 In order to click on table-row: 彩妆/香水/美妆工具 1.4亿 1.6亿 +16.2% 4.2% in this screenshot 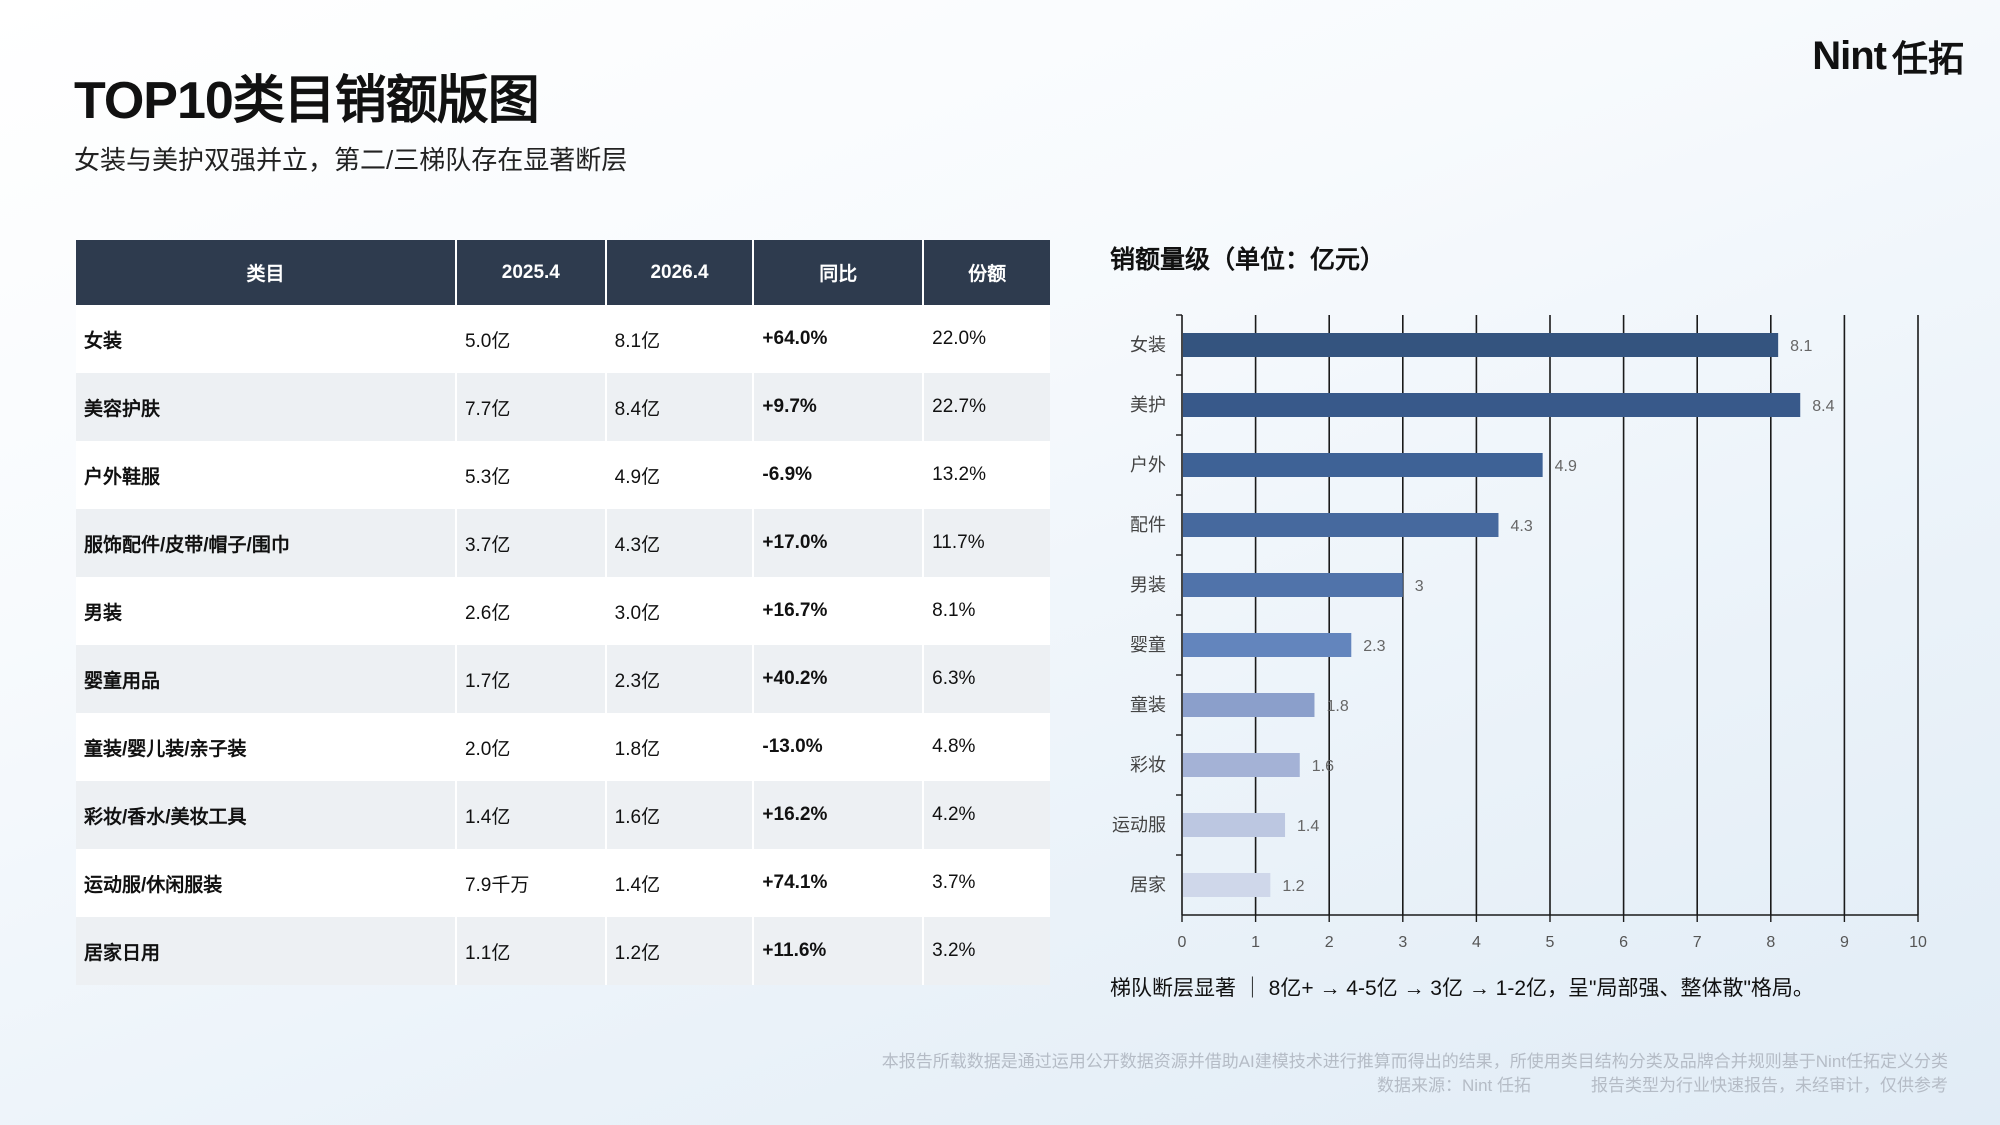, I will do `click(563, 815)`.